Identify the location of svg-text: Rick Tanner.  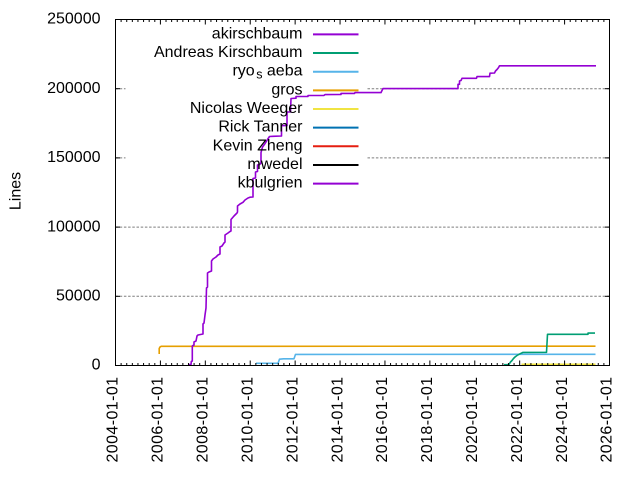
(260, 127).